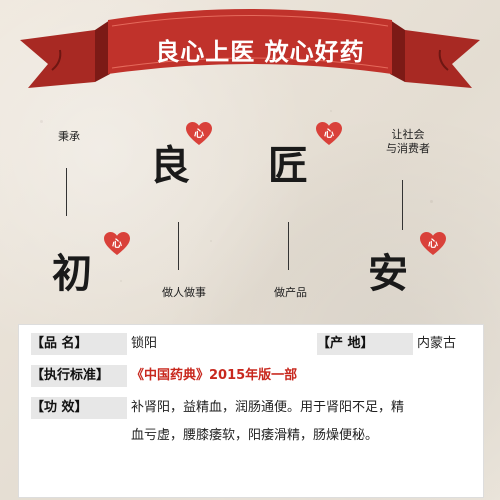 The width and height of the screenshot is (500, 500). What do you see at coordinates (365, 344) in the screenshot?
I see `origin-label: 【产 地】` at bounding box center [365, 344].